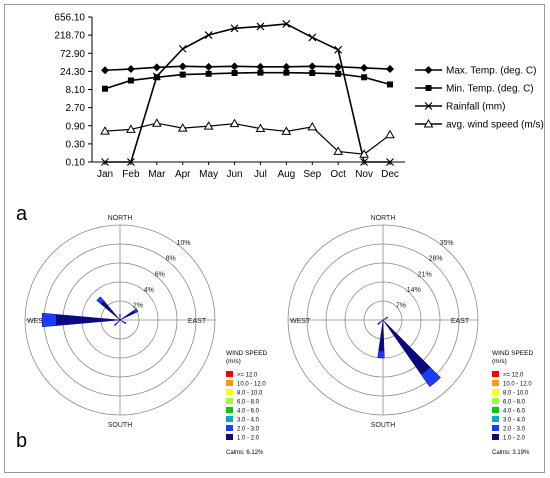 The height and width of the screenshot is (478, 550). What do you see at coordinates (131, 174) in the screenshot?
I see `x-tick-label: Feb` at bounding box center [131, 174].